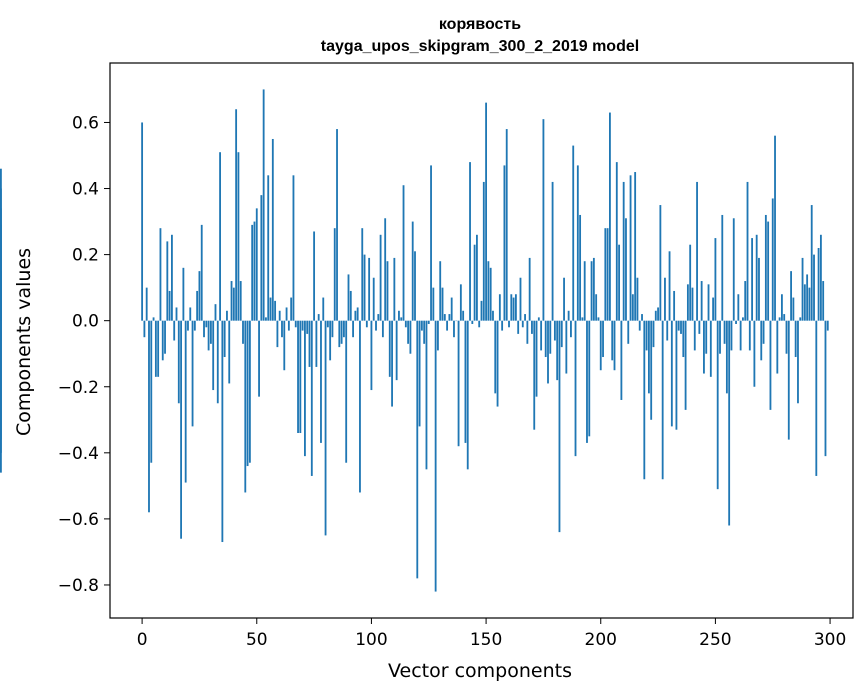 This screenshot has height=696, width=867. I want to click on x-tick-label: 0, so click(142, 640).